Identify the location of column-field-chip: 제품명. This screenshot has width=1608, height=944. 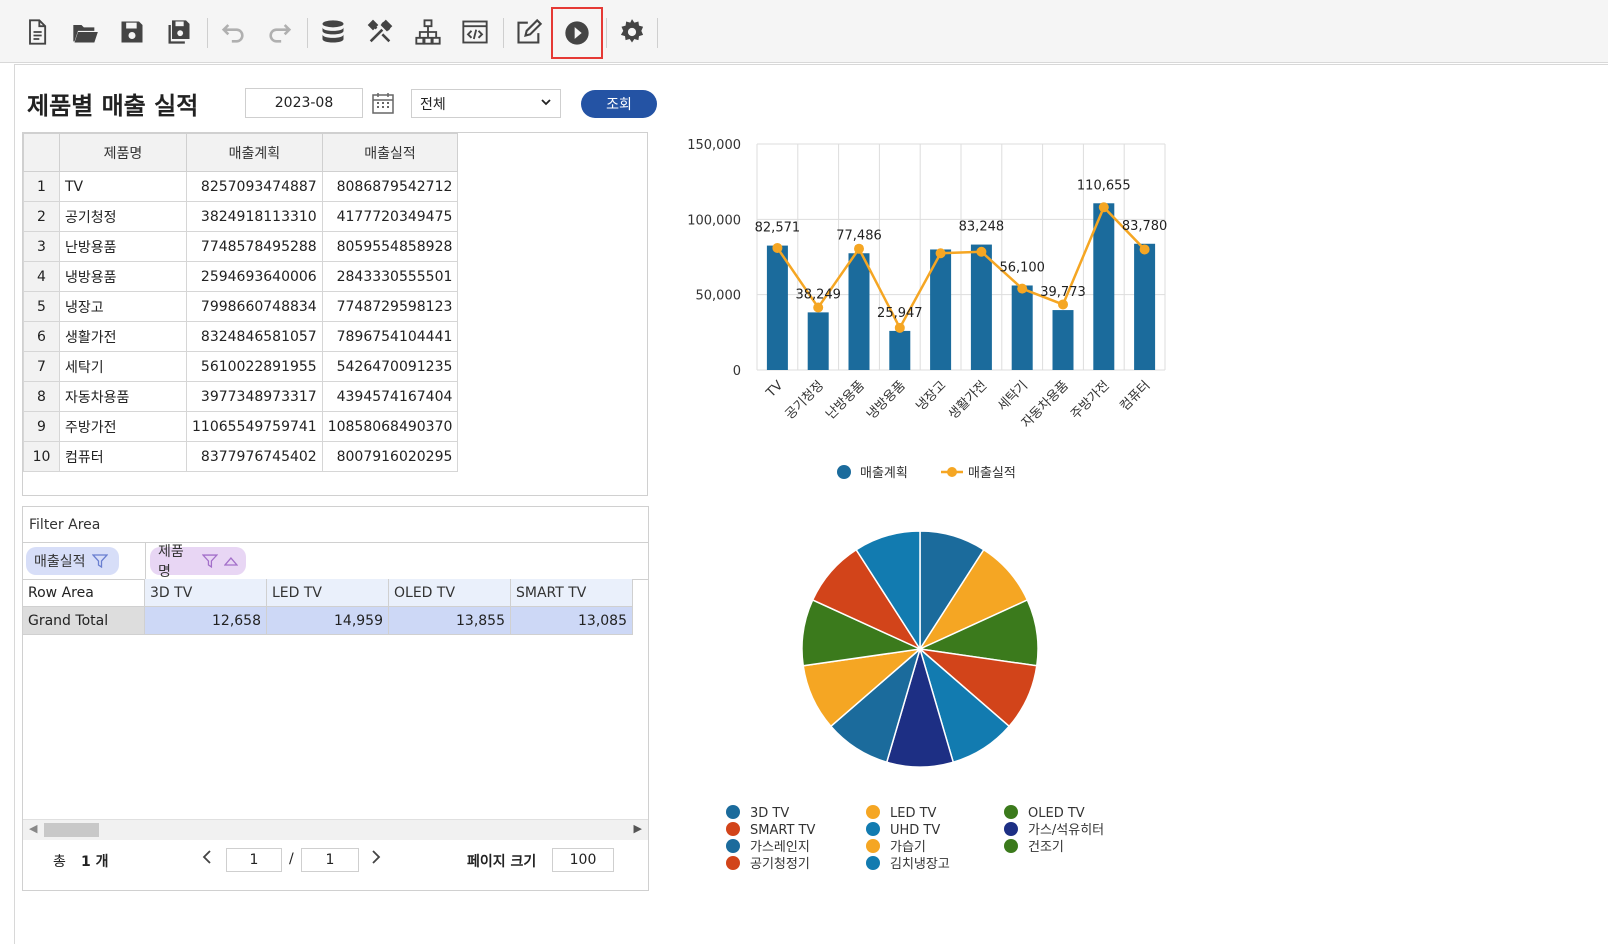
(198, 562).